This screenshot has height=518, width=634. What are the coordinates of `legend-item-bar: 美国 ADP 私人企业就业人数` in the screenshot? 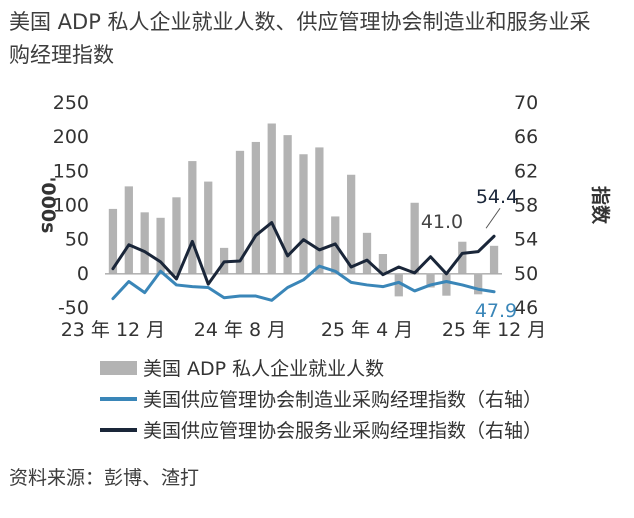 It's located at (321, 367).